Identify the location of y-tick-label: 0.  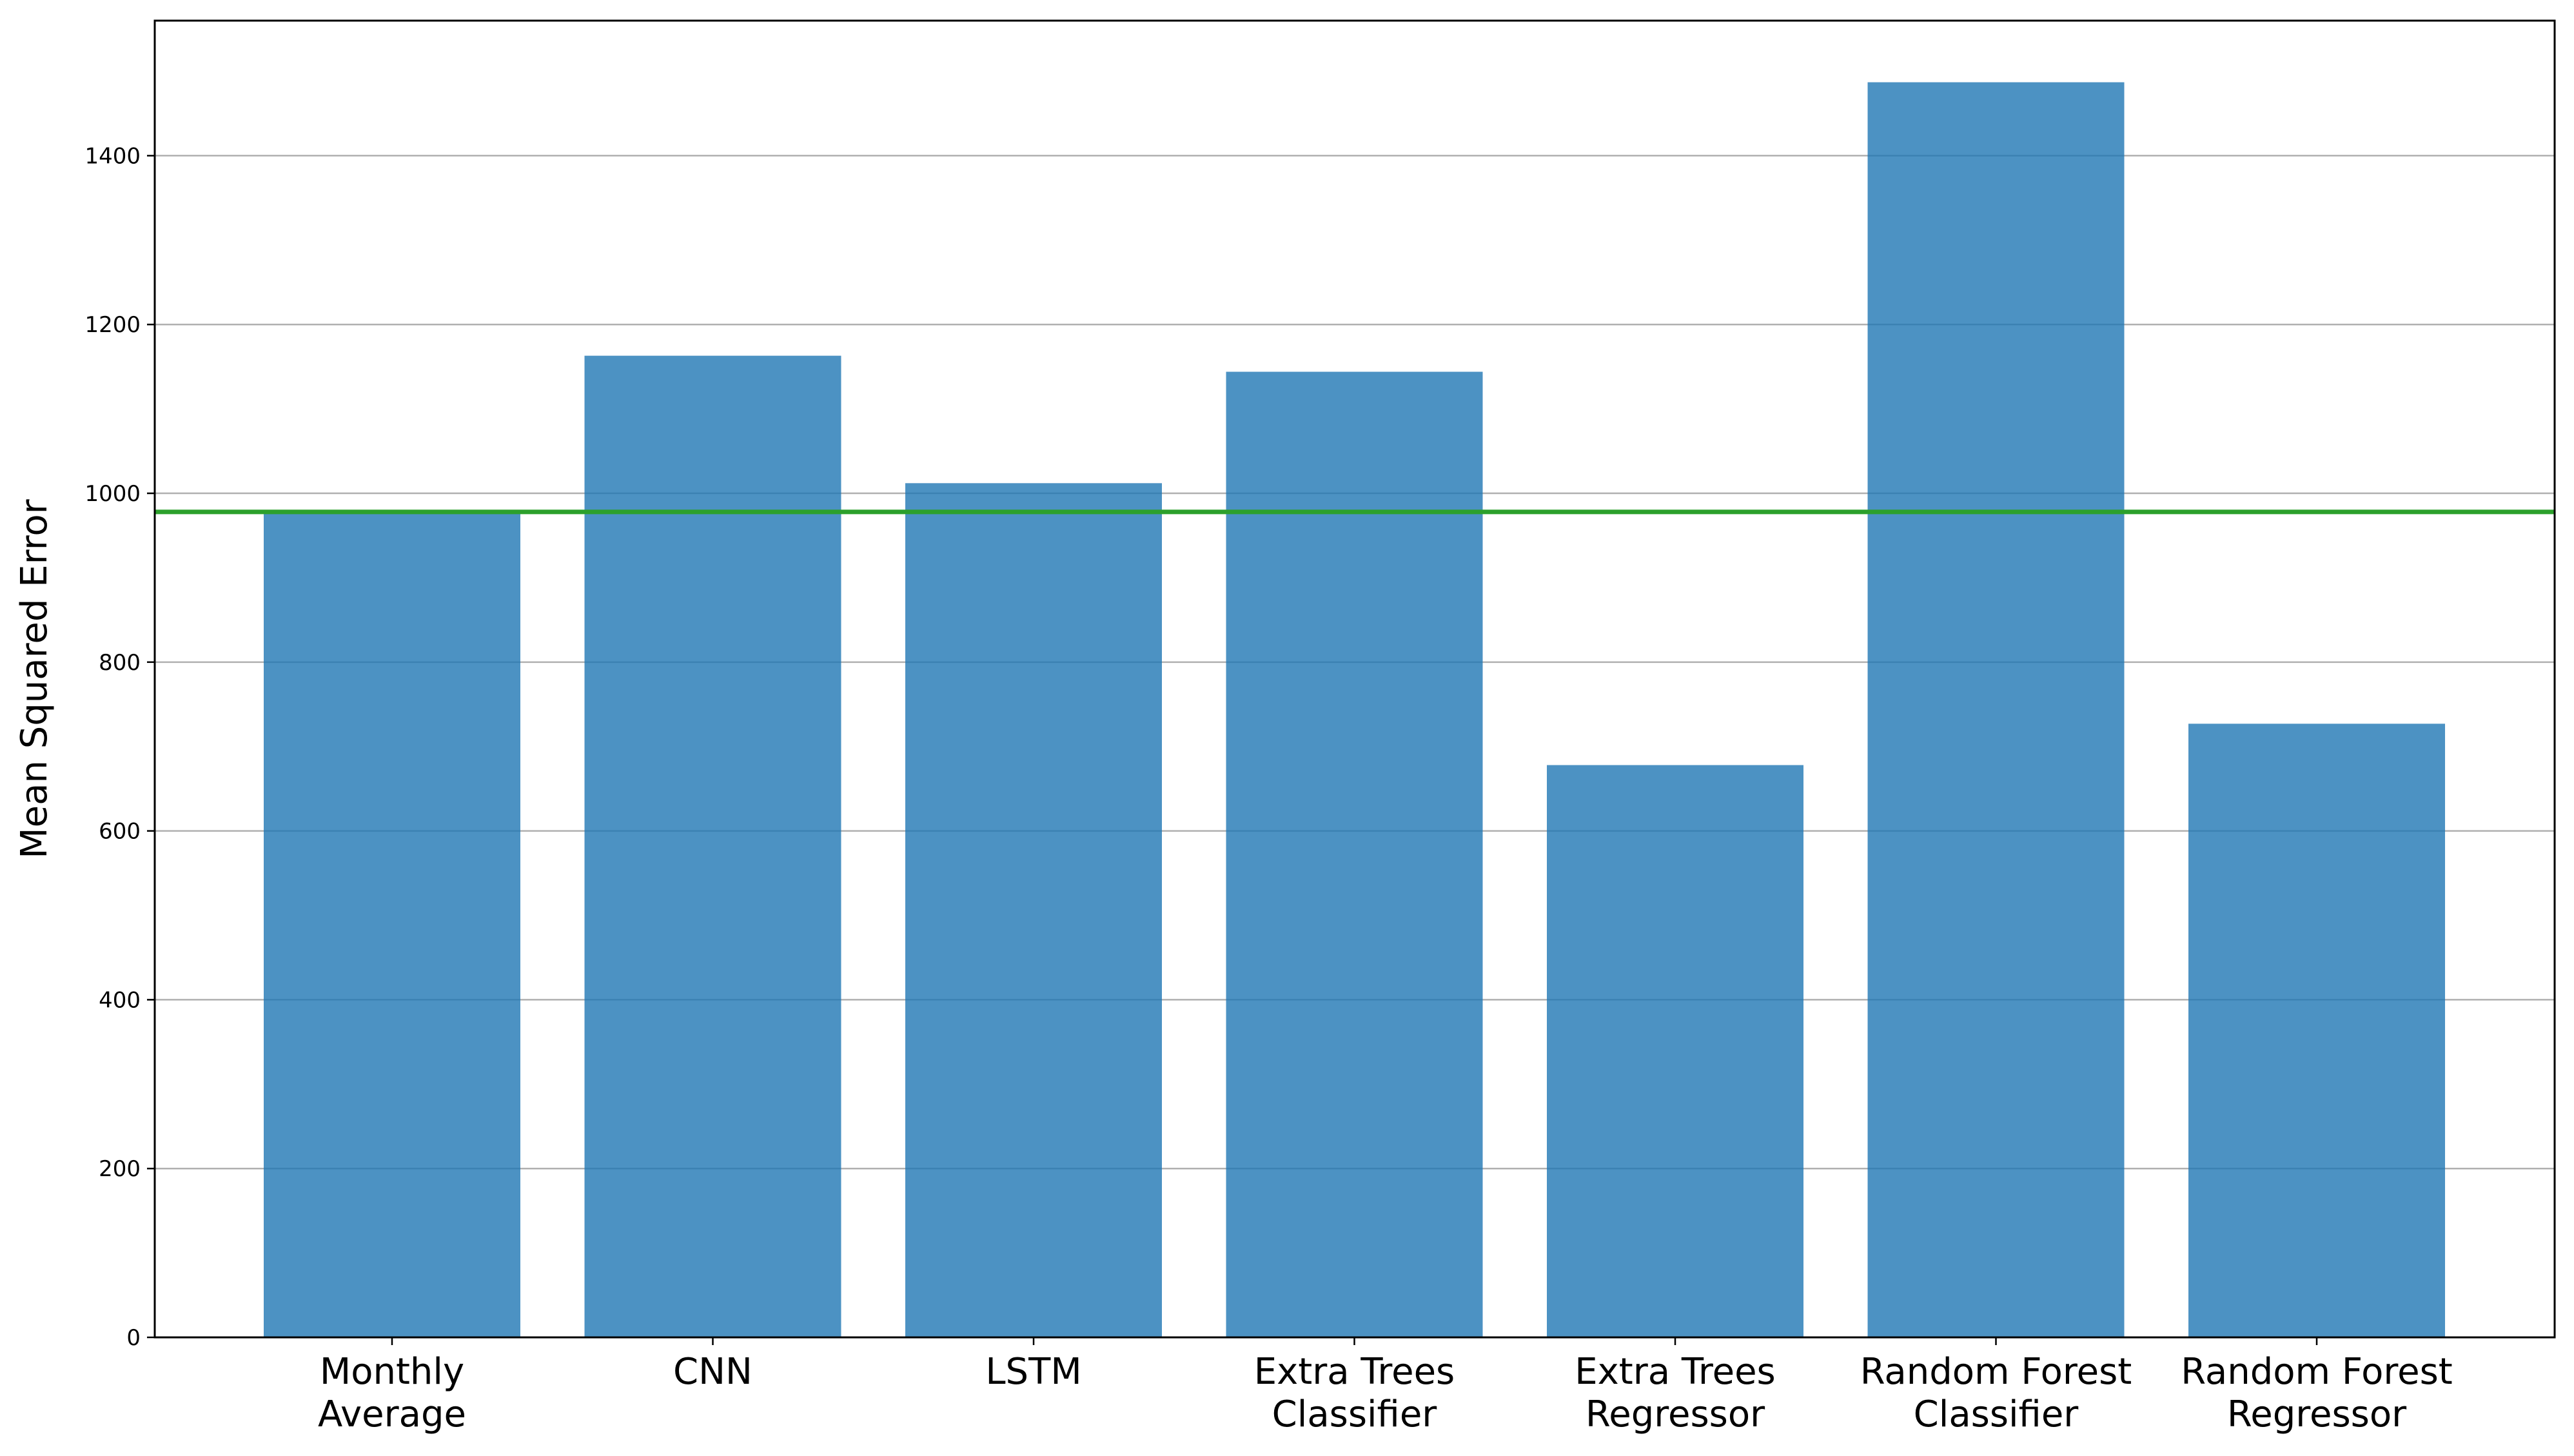
(133, 1338).